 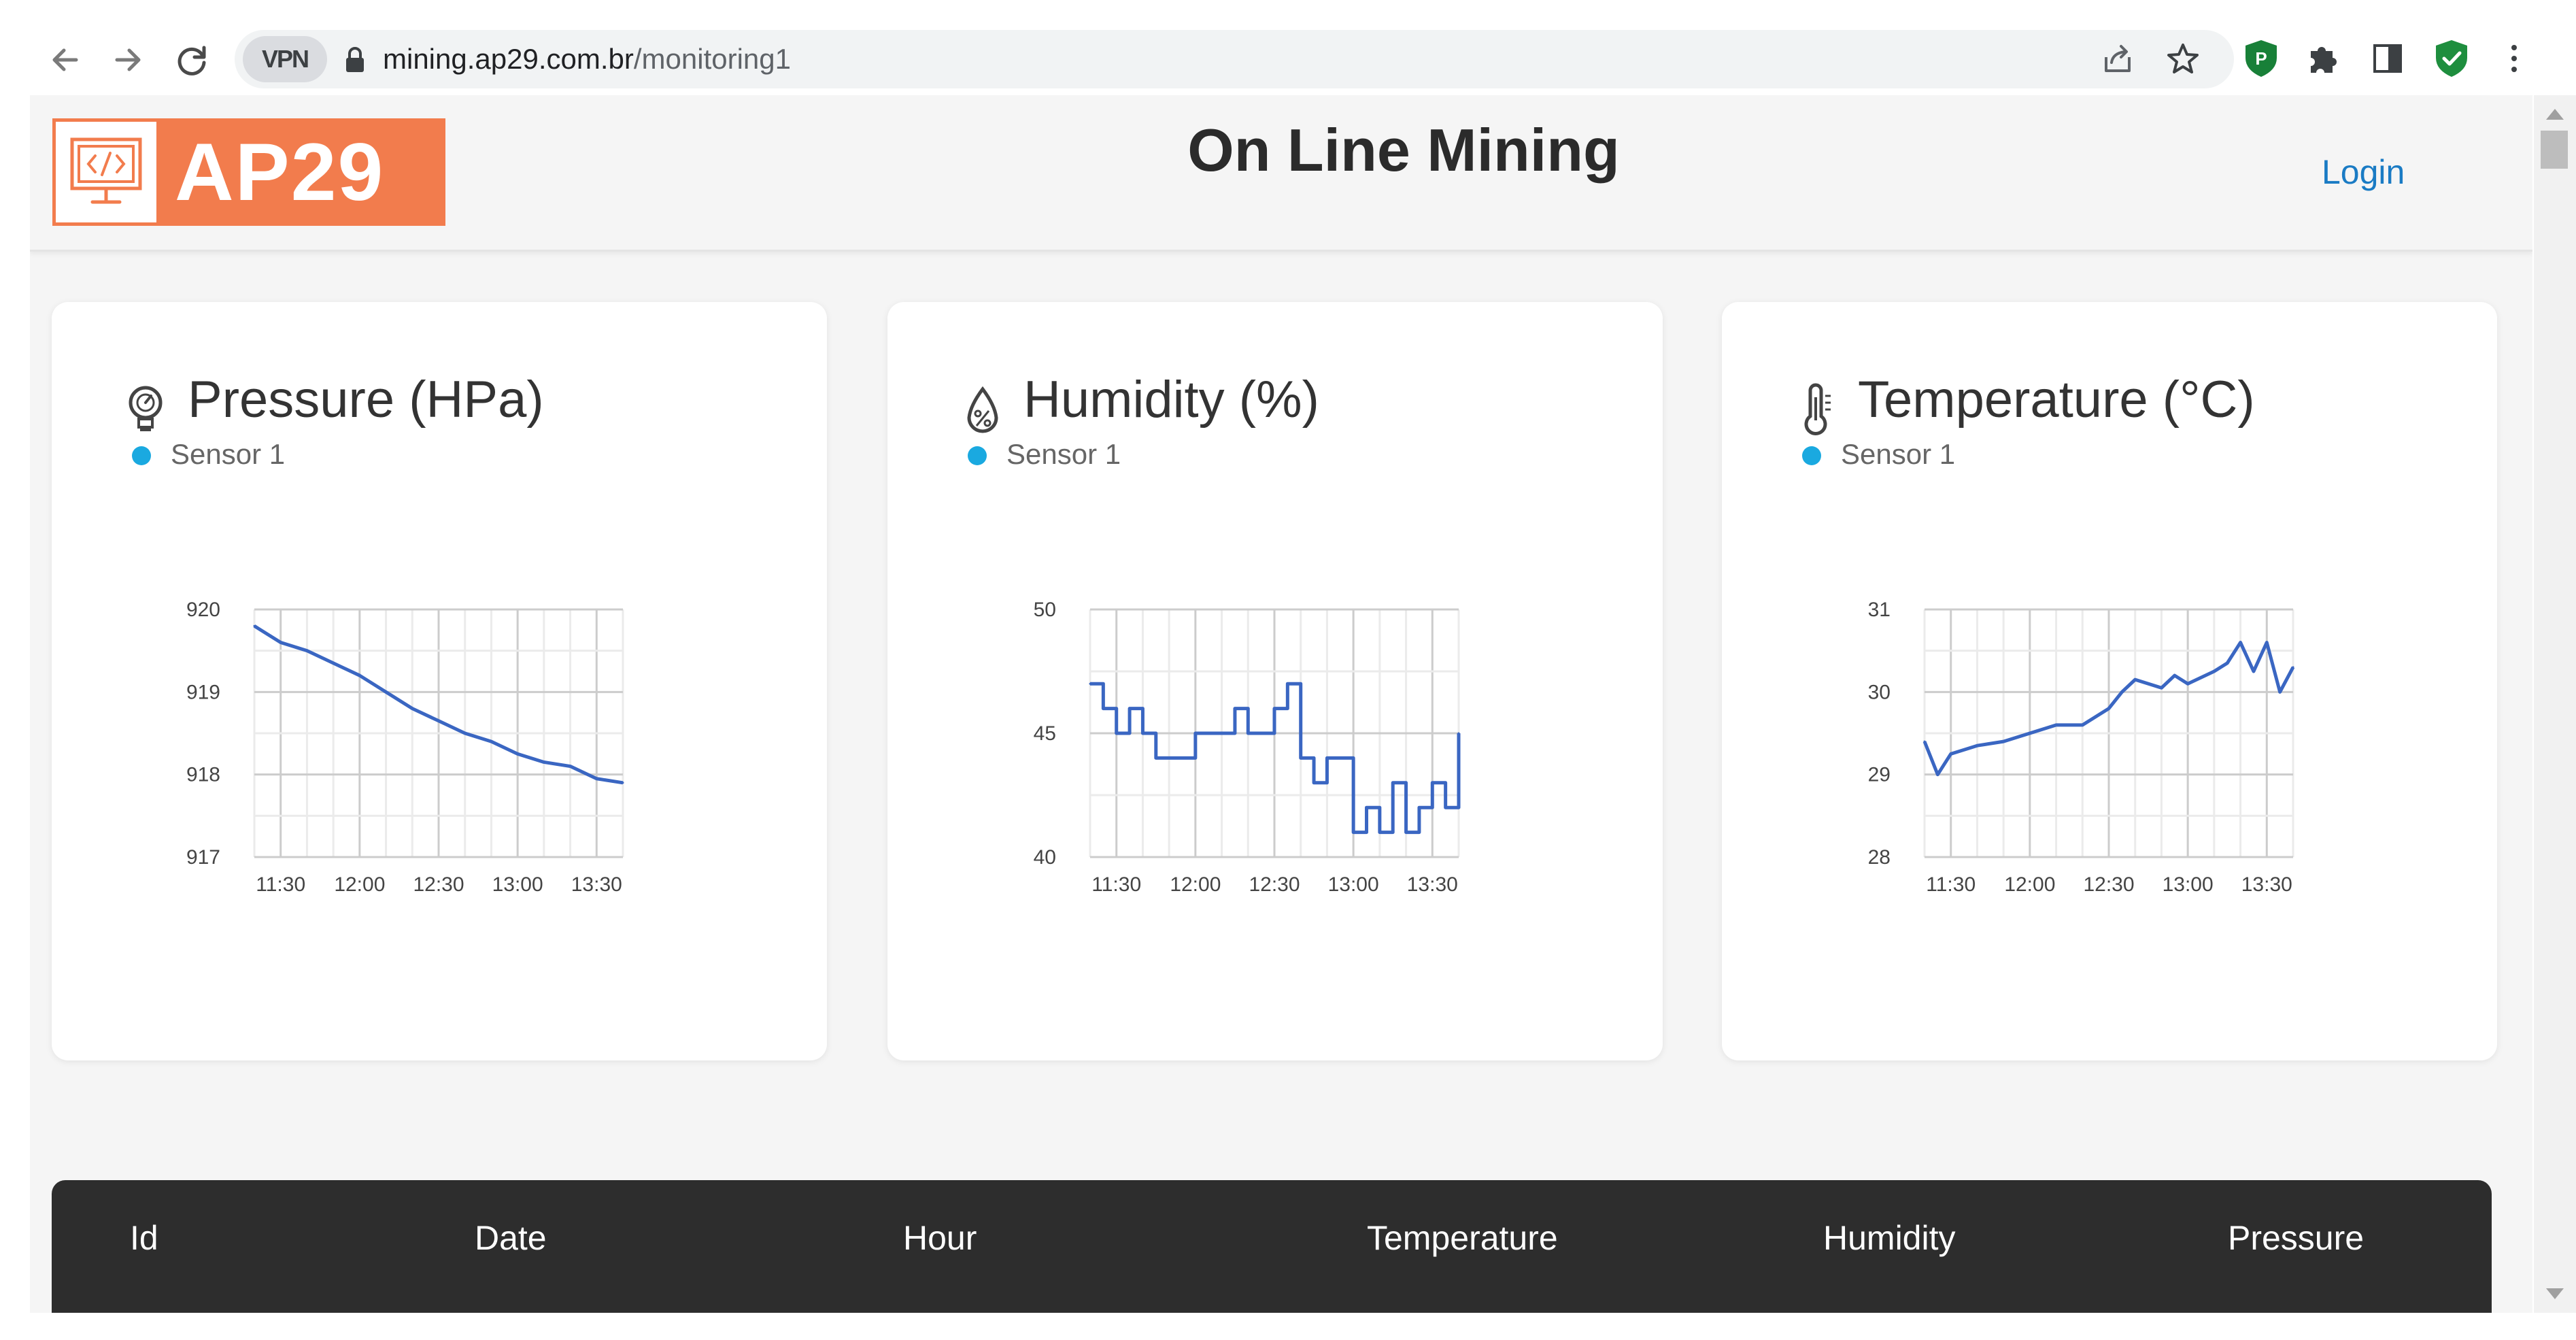 I want to click on column-header-temperature: Temperature, so click(x=1462, y=1238).